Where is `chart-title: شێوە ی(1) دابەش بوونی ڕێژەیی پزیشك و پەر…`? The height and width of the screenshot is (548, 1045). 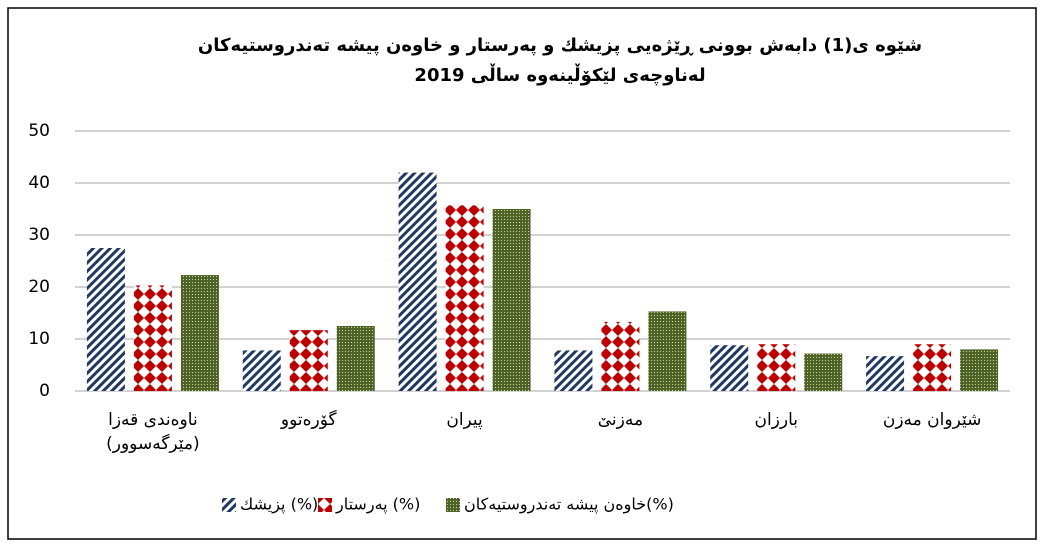
chart-title: شێوە ی(1) دابەش بوونی ڕێژەیی پزیشك و پەر… is located at coordinates (560, 45).